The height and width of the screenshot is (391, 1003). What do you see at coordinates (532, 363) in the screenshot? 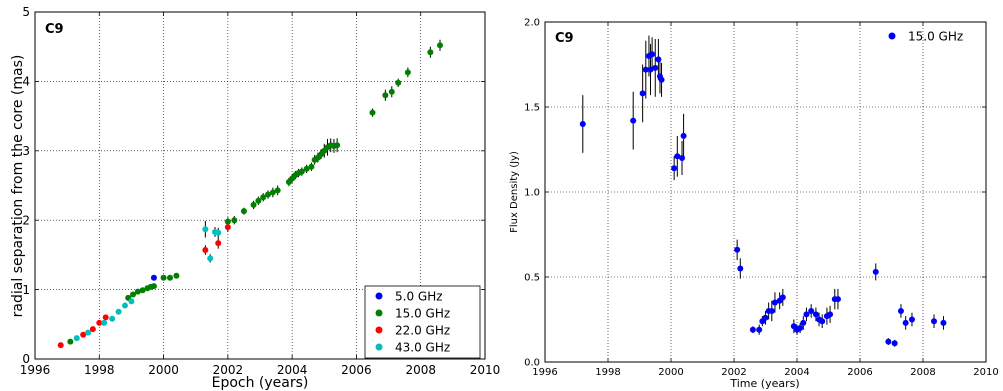
I see `y-tick-label: 0.0` at bounding box center [532, 363].